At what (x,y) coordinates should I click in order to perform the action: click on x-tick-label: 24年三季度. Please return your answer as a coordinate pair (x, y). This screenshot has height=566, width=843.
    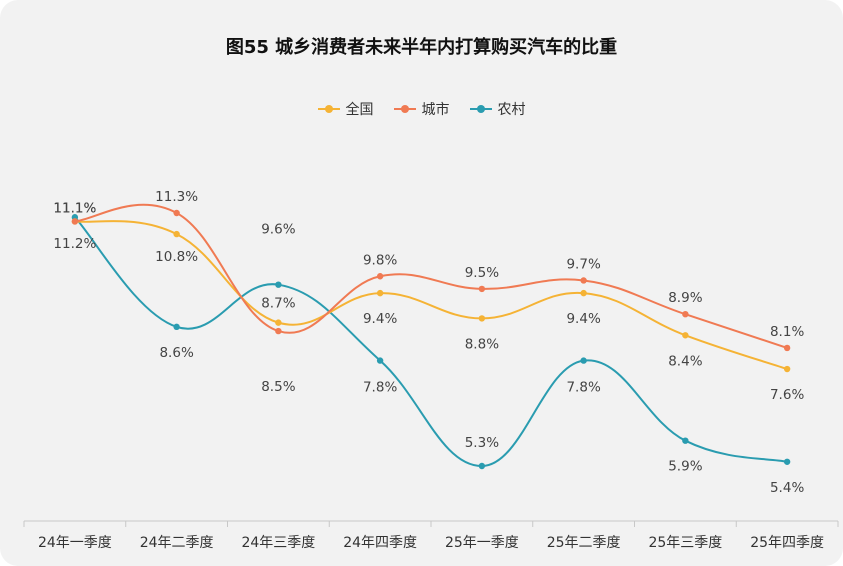
    Looking at the image, I should click on (278, 543).